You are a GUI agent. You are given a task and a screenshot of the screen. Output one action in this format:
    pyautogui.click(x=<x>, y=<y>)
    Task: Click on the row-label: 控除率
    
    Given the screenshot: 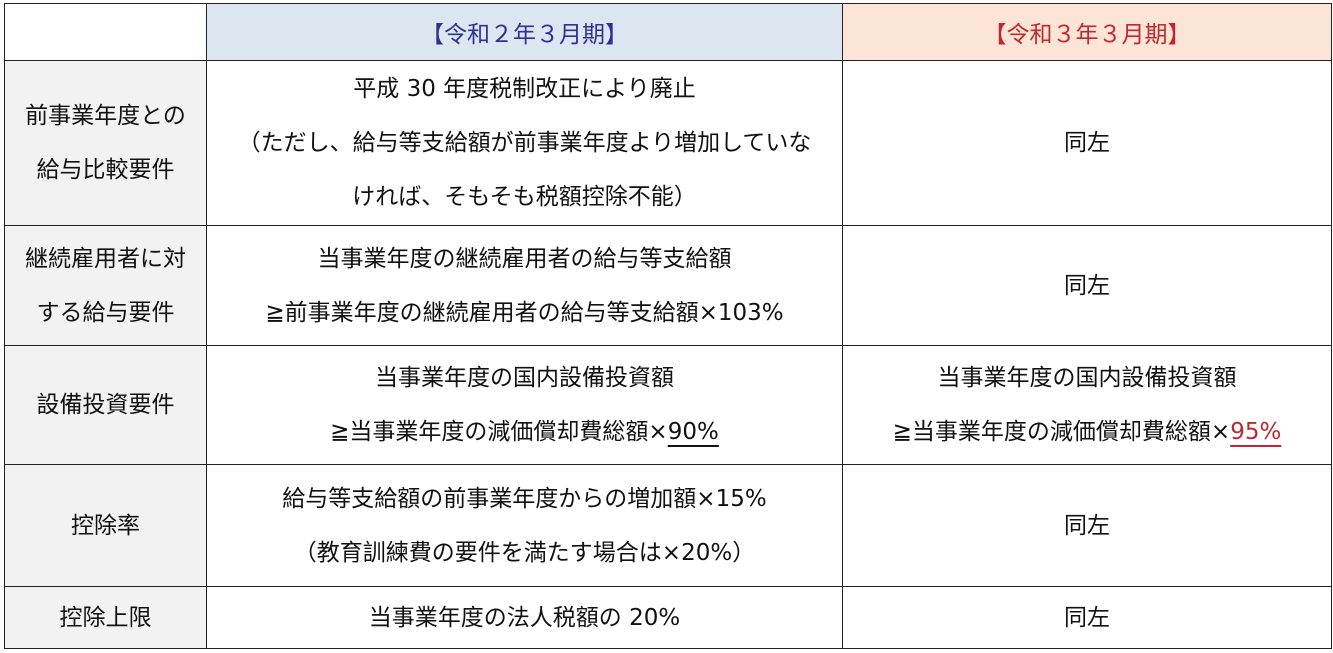 What is the action you would take?
    pyautogui.click(x=105, y=525)
    